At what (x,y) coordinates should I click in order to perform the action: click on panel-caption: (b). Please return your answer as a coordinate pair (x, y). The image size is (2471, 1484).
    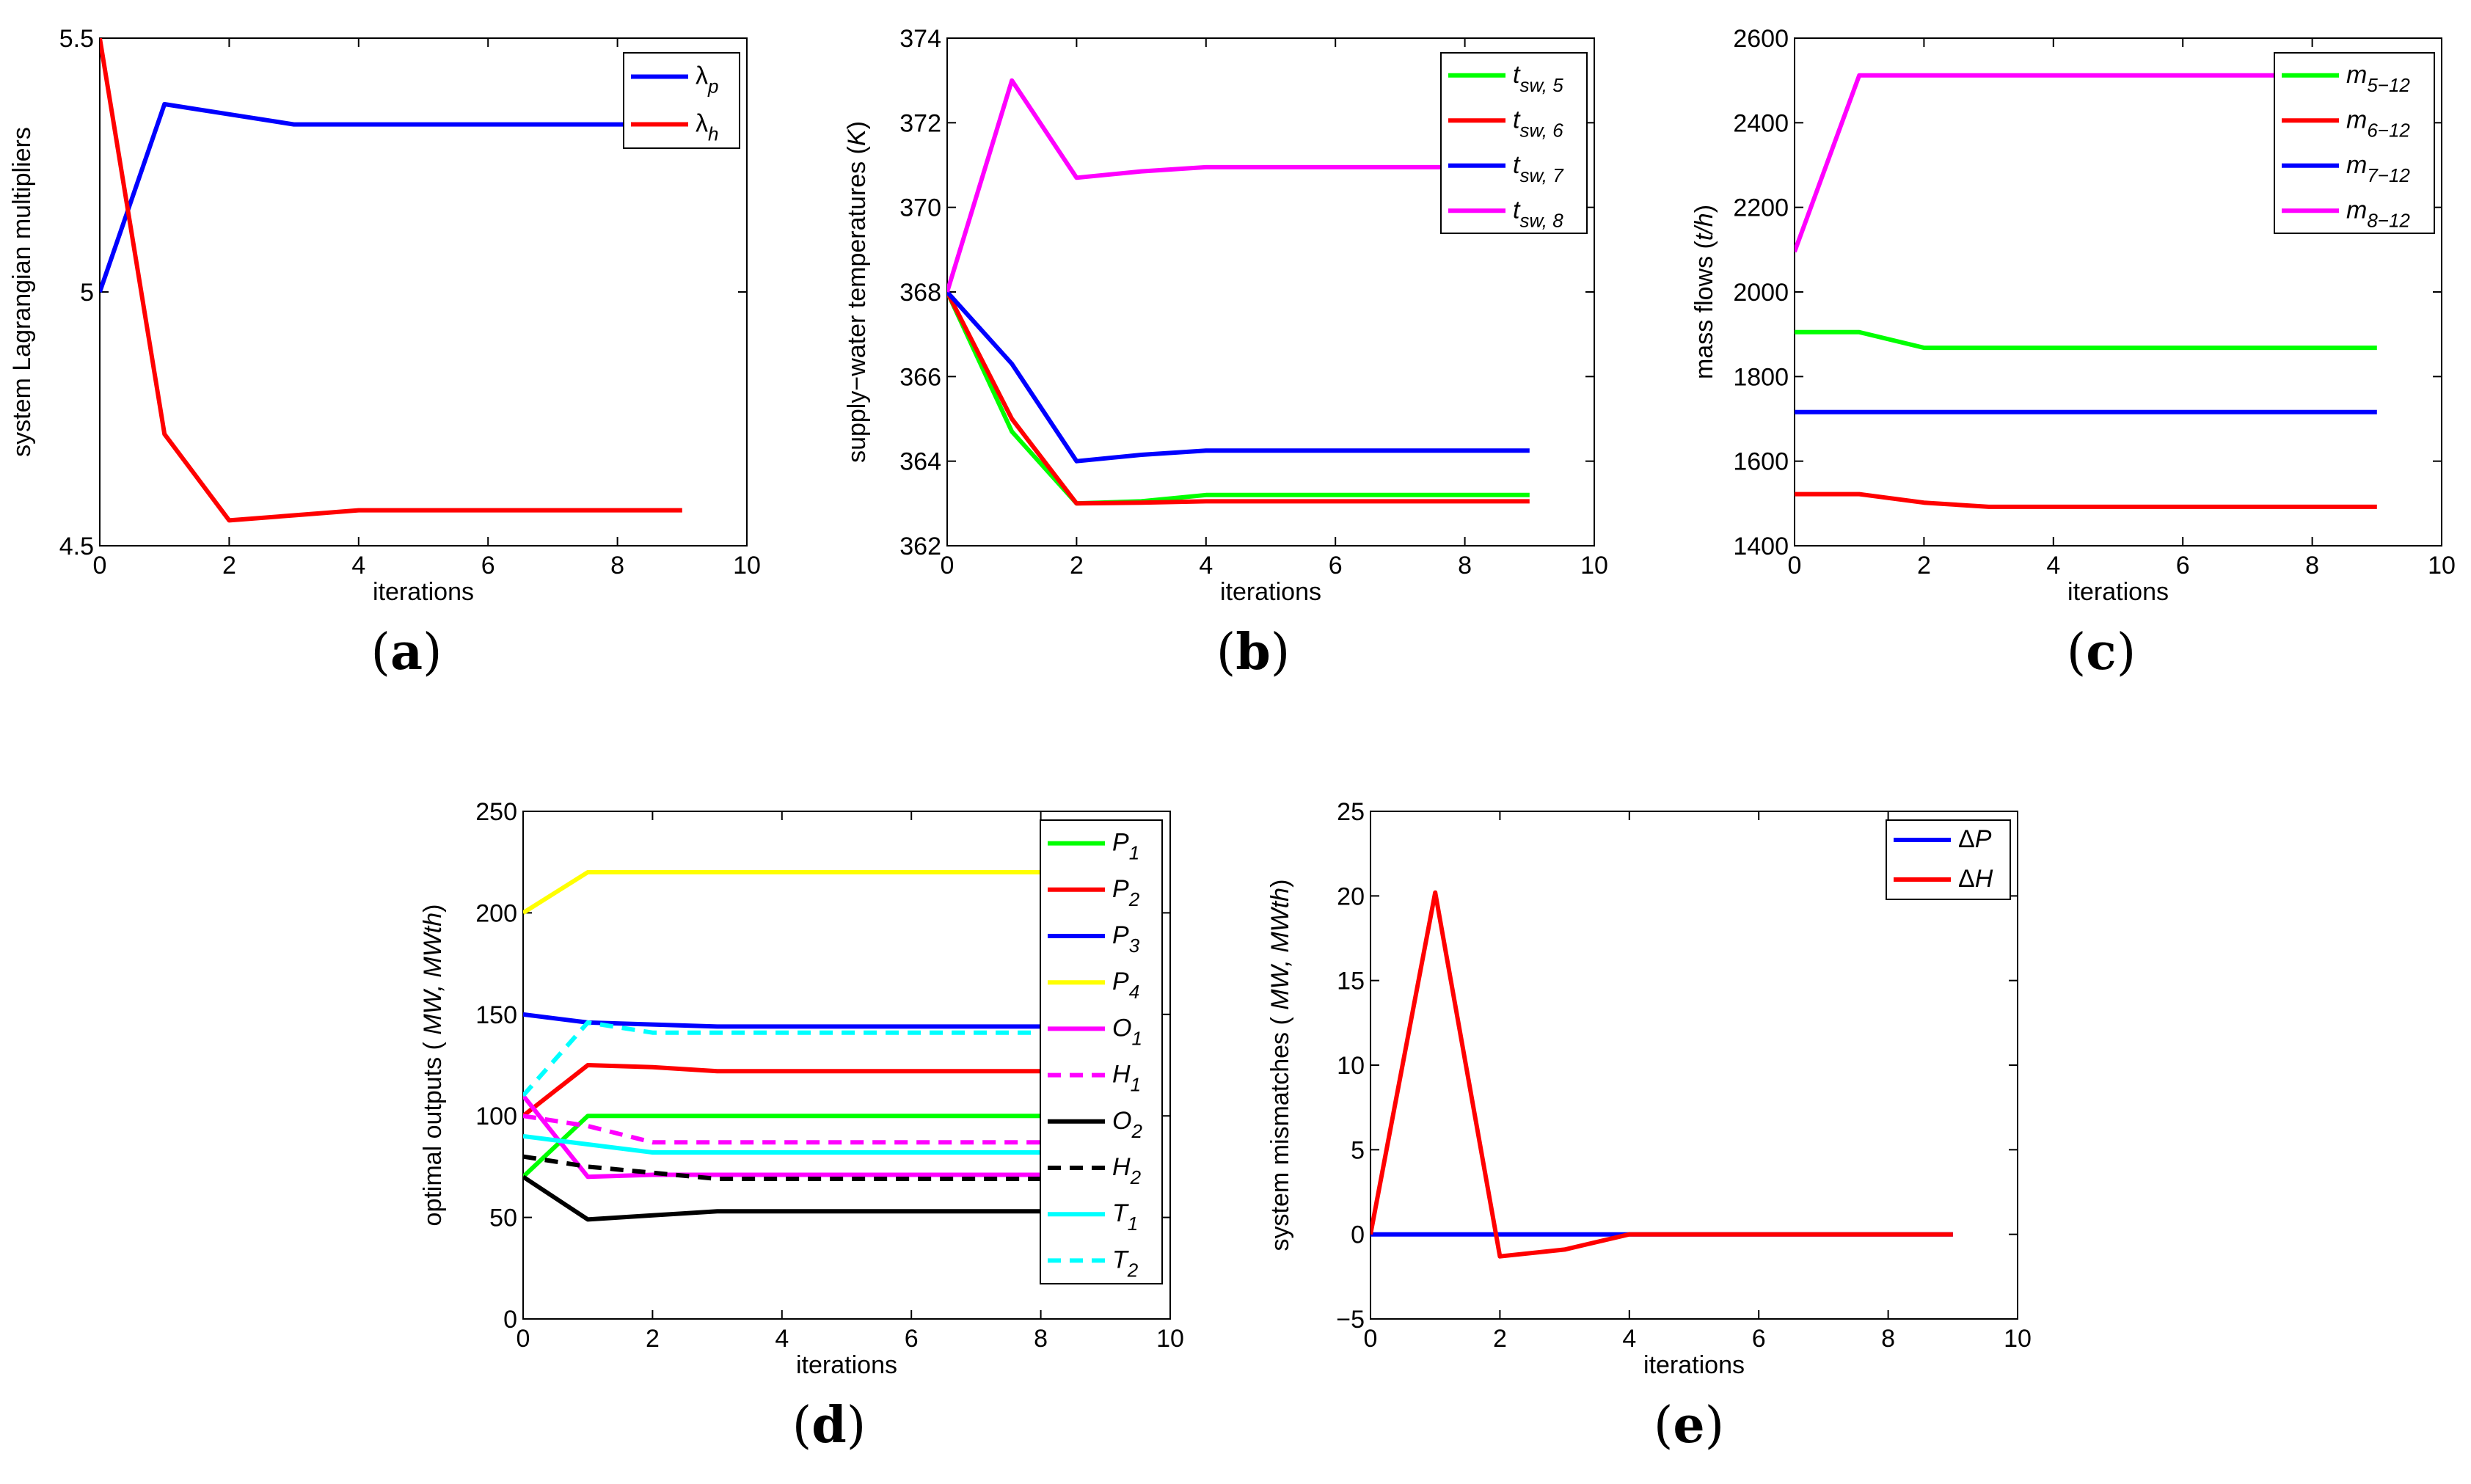
    Looking at the image, I should click on (1253, 652).